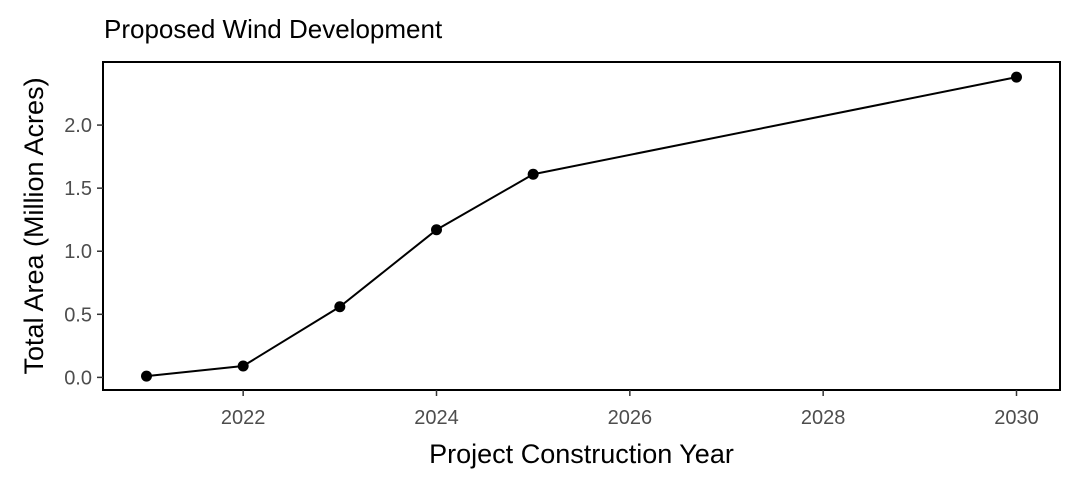  I want to click on y-tick-label: 1.5, so click(78, 189).